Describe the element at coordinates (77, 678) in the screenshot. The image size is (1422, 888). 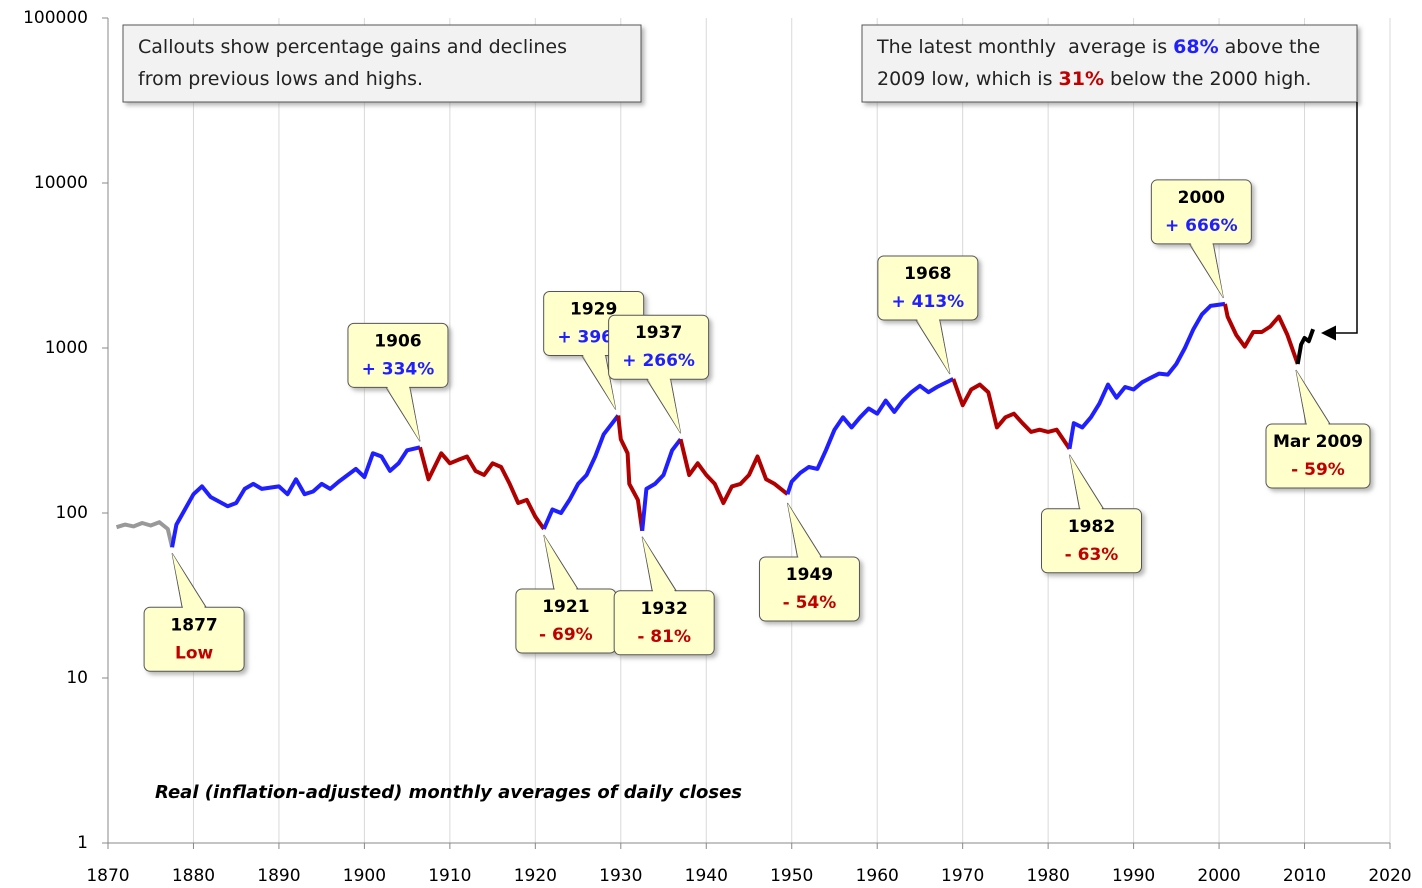
I see `y-tick-label: 10` at that location.